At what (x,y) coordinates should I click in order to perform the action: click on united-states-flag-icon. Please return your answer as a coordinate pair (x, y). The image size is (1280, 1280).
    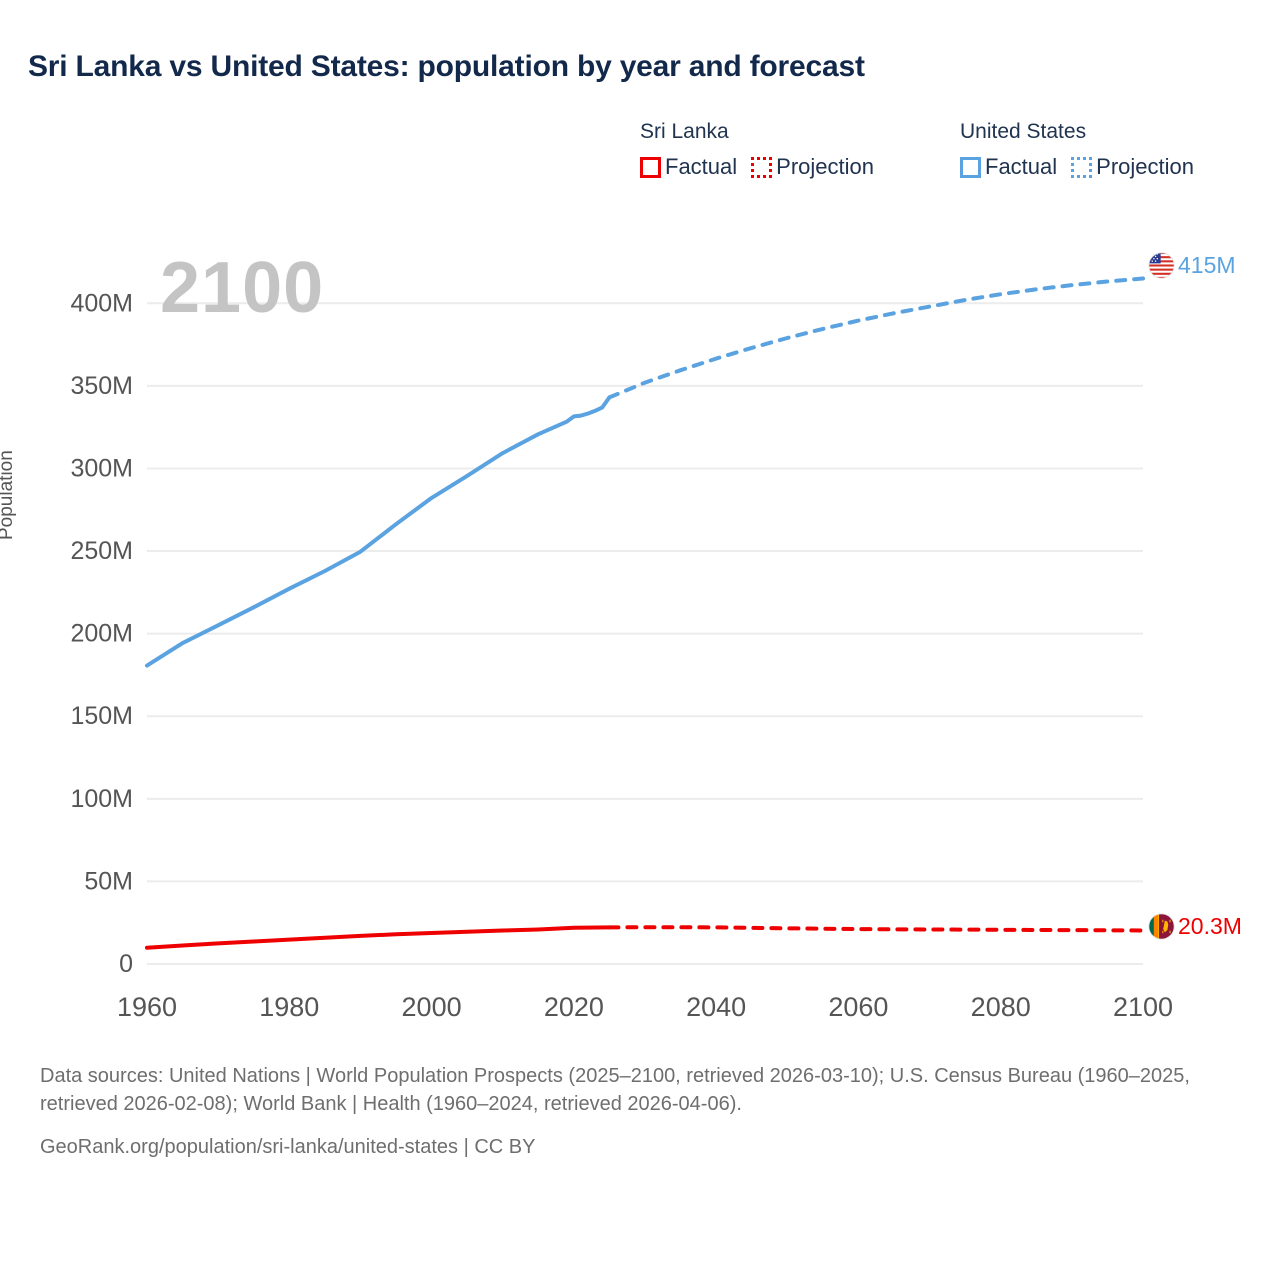
    Looking at the image, I should click on (1161, 265).